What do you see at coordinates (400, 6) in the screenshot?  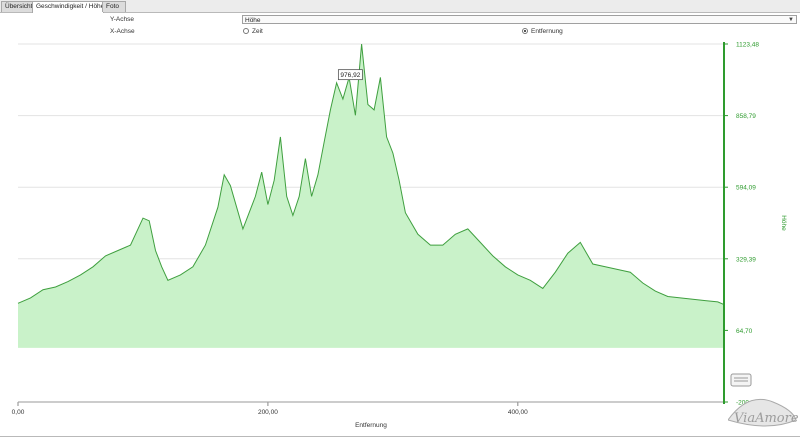 I see `tab-bar: Übersicht Geschwindigkeit / Höhe Foto` at bounding box center [400, 6].